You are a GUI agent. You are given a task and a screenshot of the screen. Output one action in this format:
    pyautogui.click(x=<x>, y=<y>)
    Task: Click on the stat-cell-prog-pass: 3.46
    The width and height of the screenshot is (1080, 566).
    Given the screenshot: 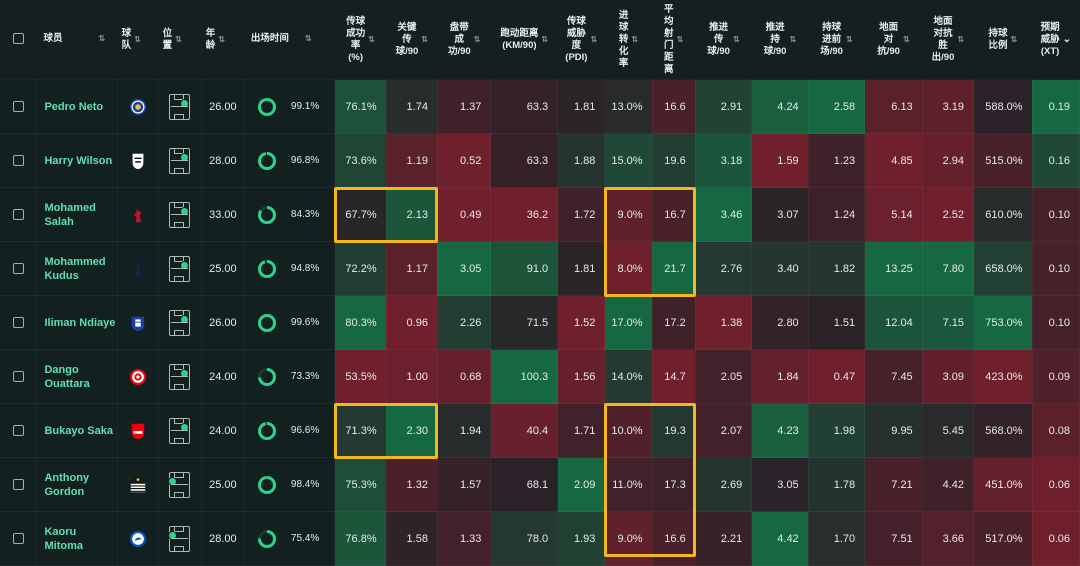 What is the action you would take?
    pyautogui.click(x=724, y=214)
    